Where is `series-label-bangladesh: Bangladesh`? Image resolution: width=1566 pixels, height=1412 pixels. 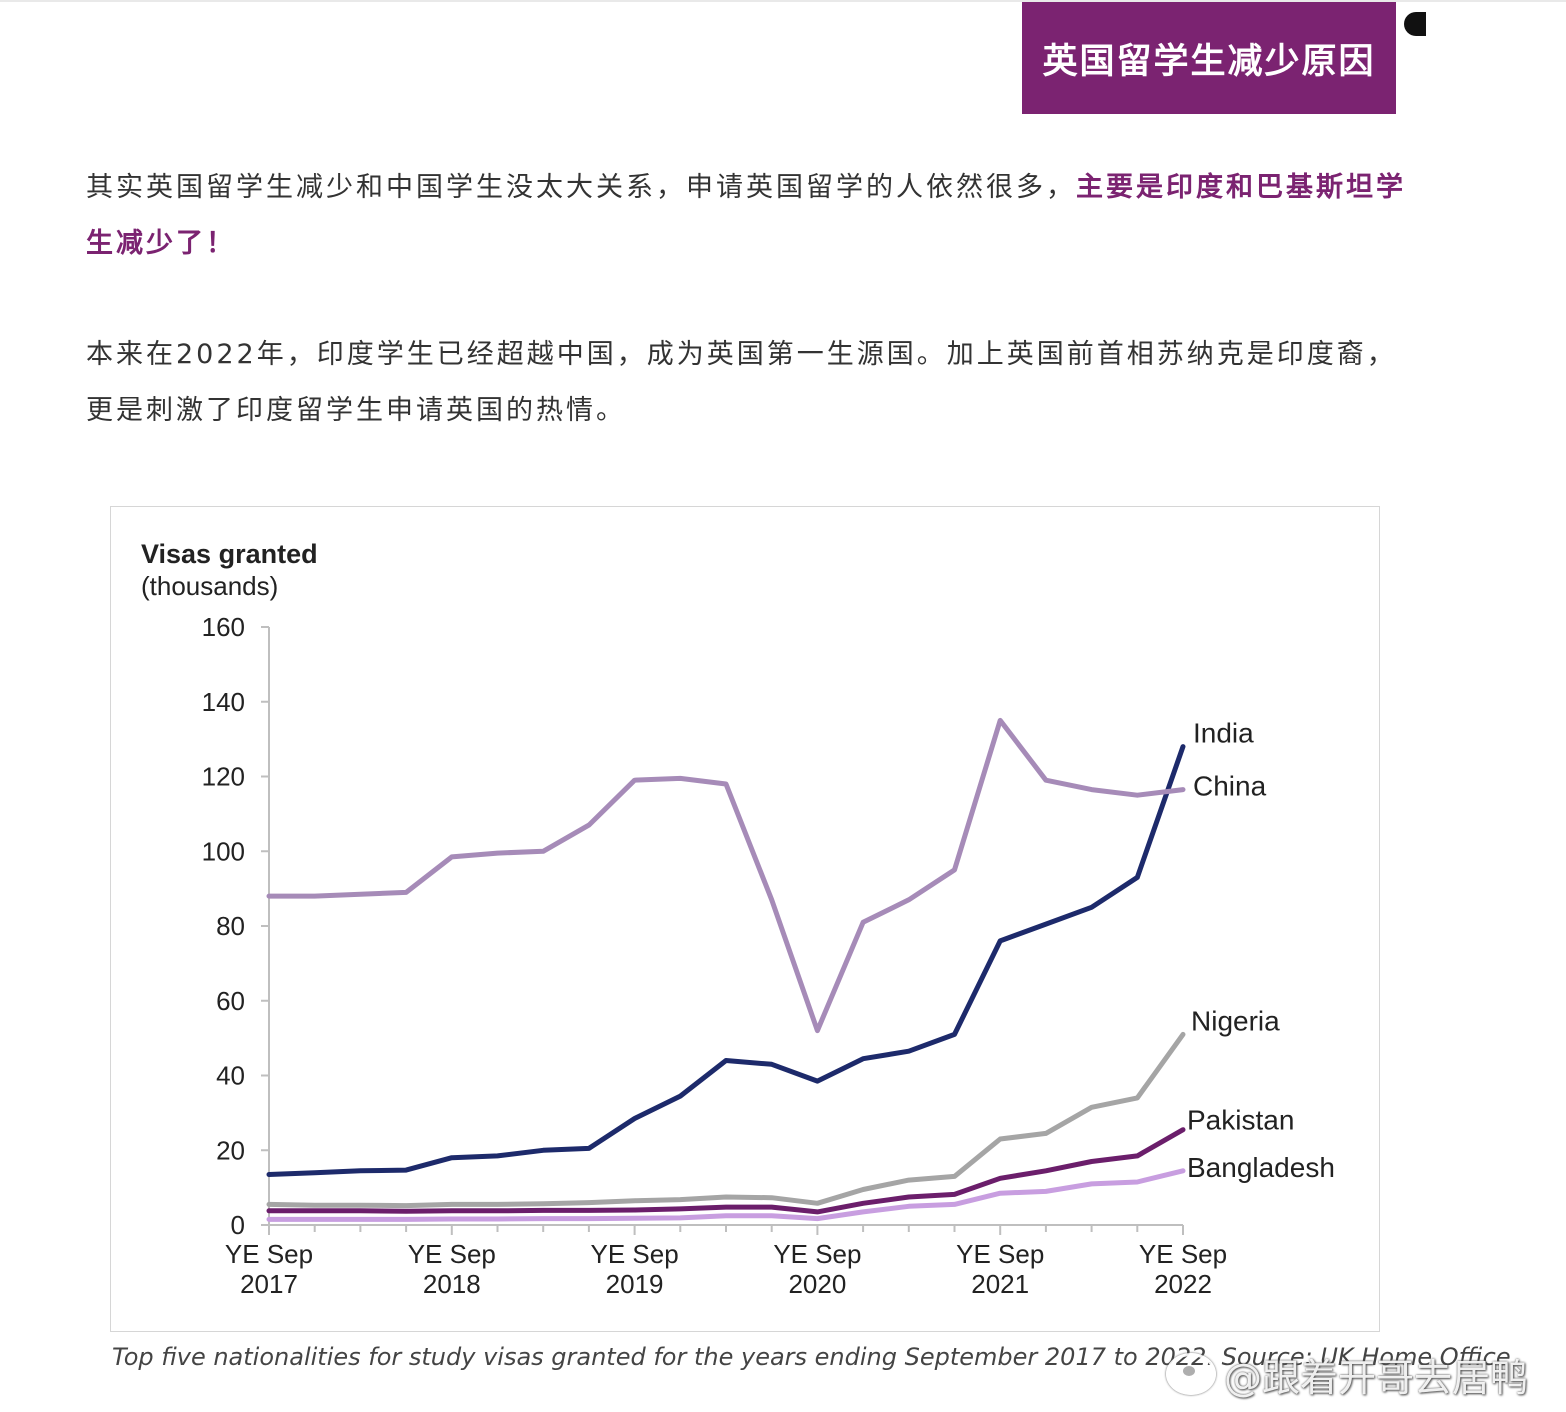
series-label-bangladesh: Bangladesh is located at coordinates (1261, 1167).